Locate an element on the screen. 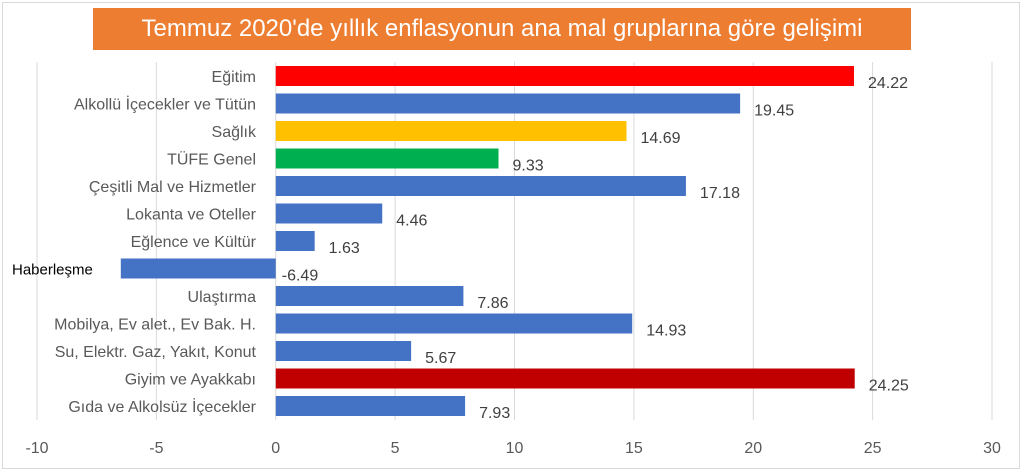 This screenshot has height=473, width=1024. value-label: 7.93 is located at coordinates (494, 413).